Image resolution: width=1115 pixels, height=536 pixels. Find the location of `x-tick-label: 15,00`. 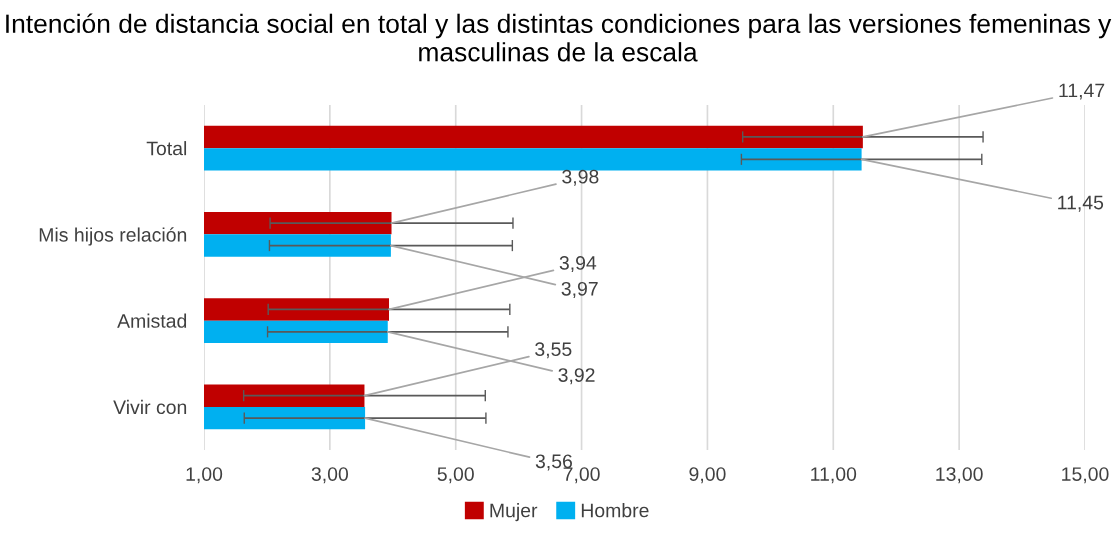

x-tick-label: 15,00 is located at coordinates (1085, 475).